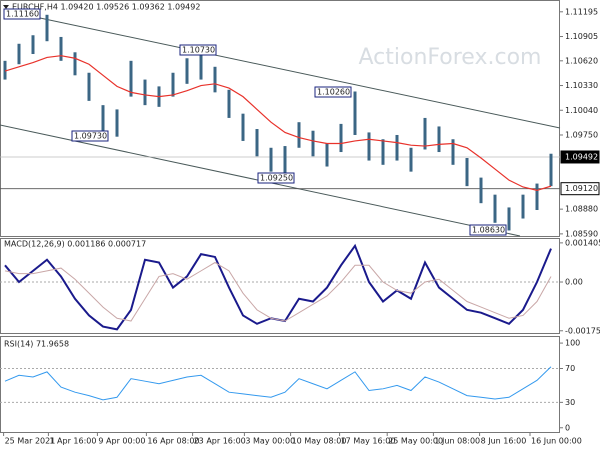  I want to click on annotation: 1.09730, so click(90, 136).